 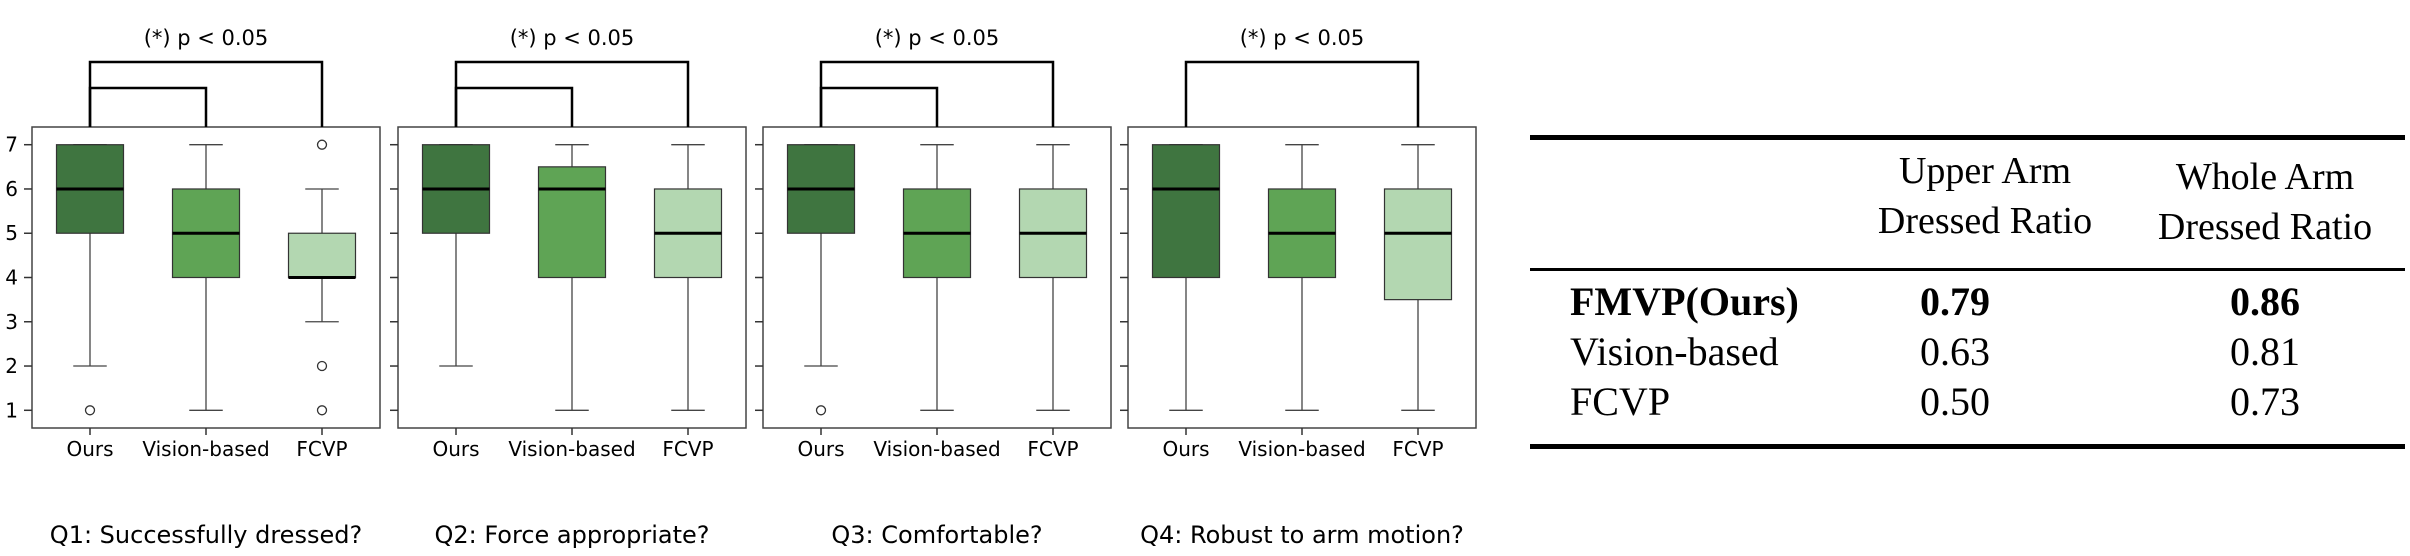 What do you see at coordinates (1674, 351) in the screenshot?
I see `table-row-method: Vision-based` at bounding box center [1674, 351].